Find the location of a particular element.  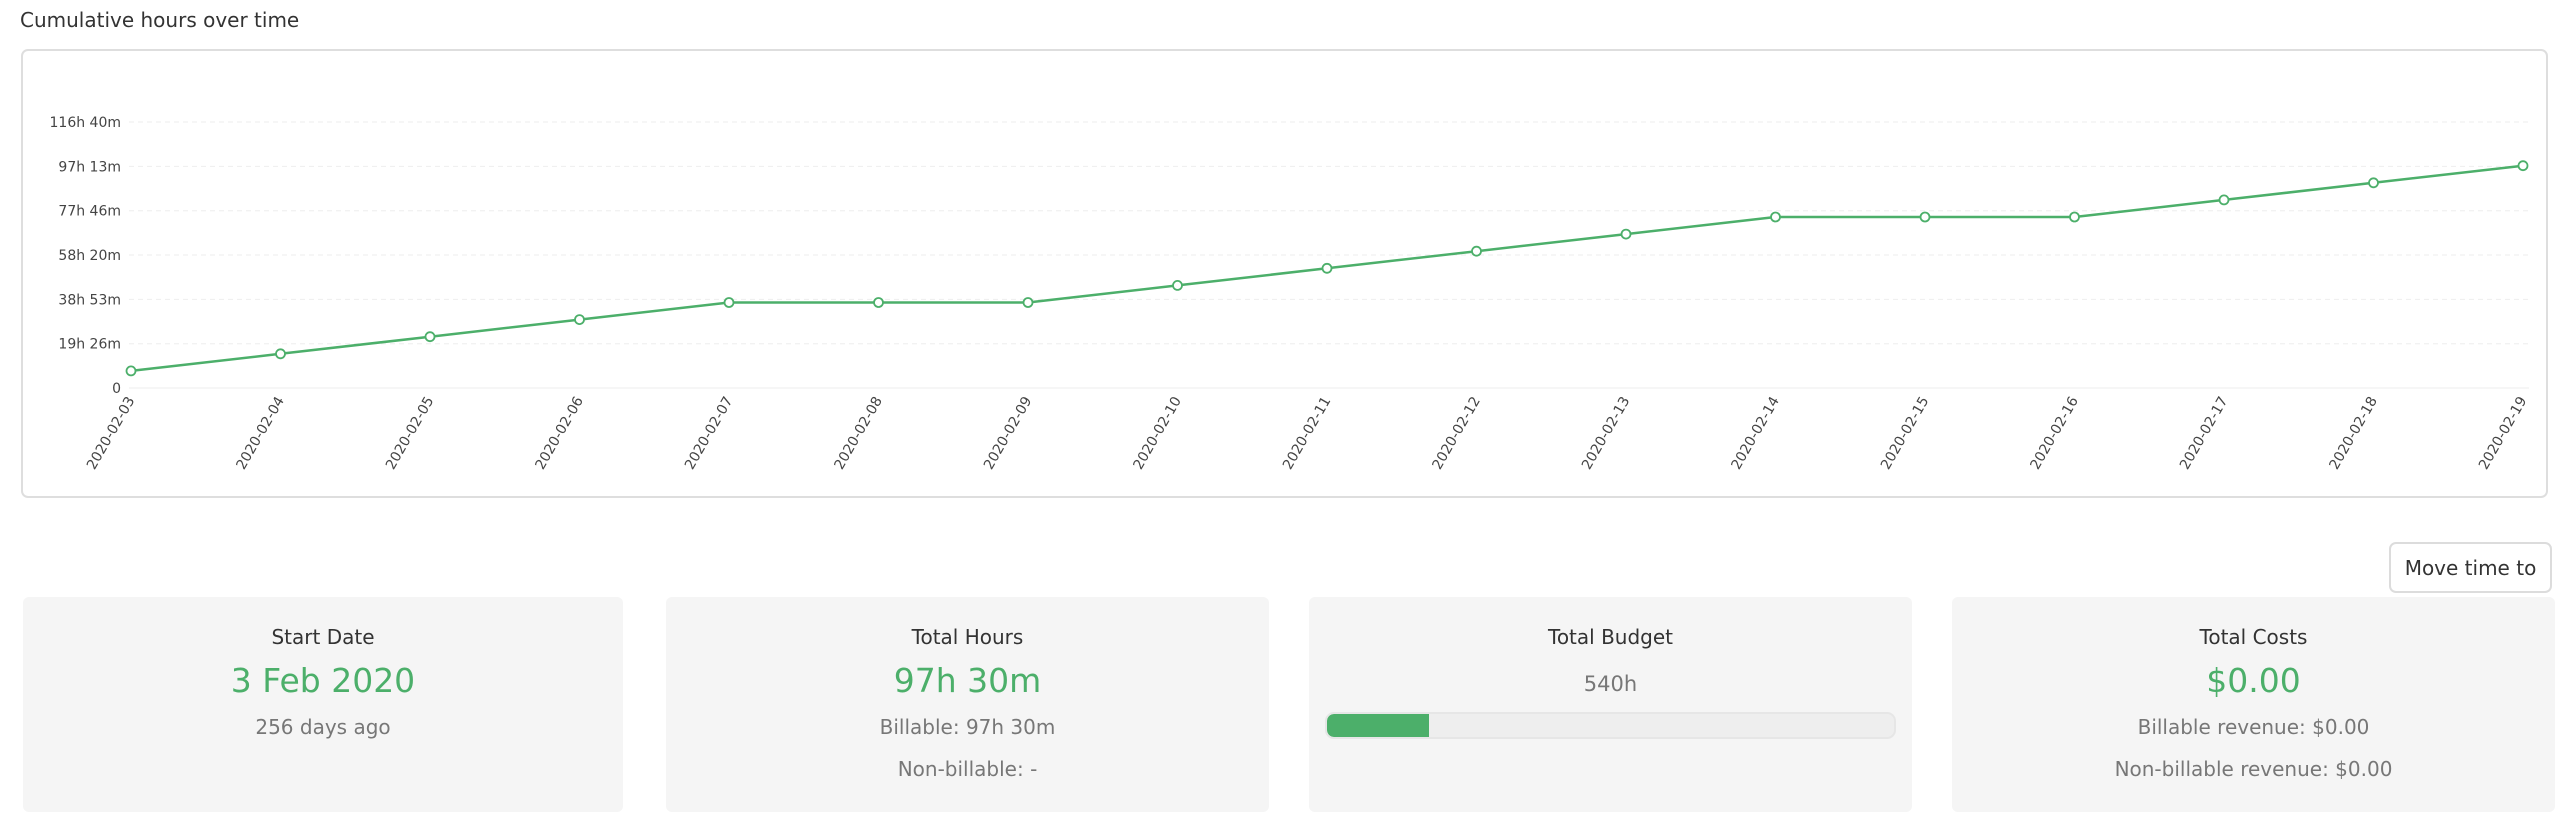

x-tick-label: 2020-02-05 is located at coordinates (410, 433).